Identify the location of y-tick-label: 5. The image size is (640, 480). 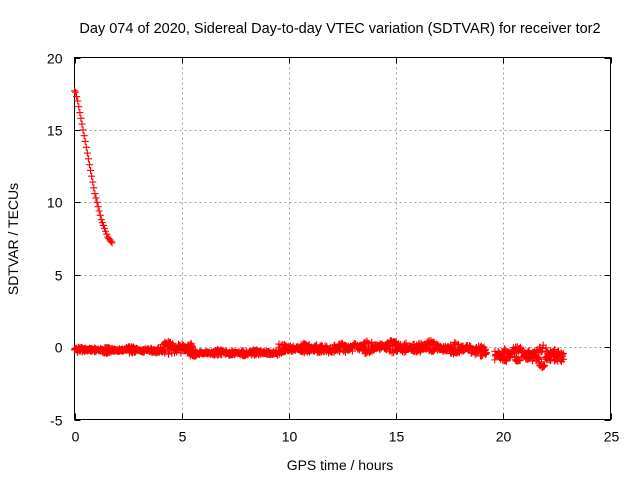
(59, 276).